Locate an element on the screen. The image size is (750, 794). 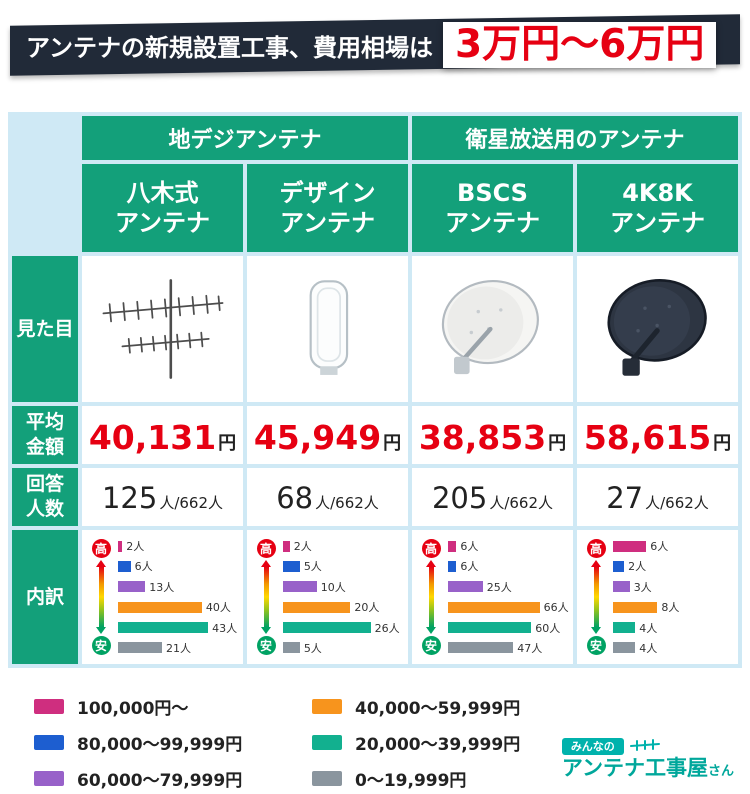
legend-item: 80,000〜99,999円 is located at coordinates (173, 742).